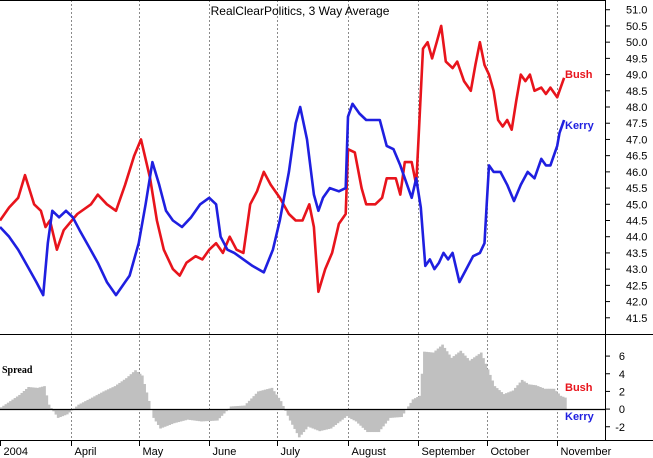 The height and width of the screenshot is (458, 653). I want to click on x-tick-label: June, so click(225, 452).